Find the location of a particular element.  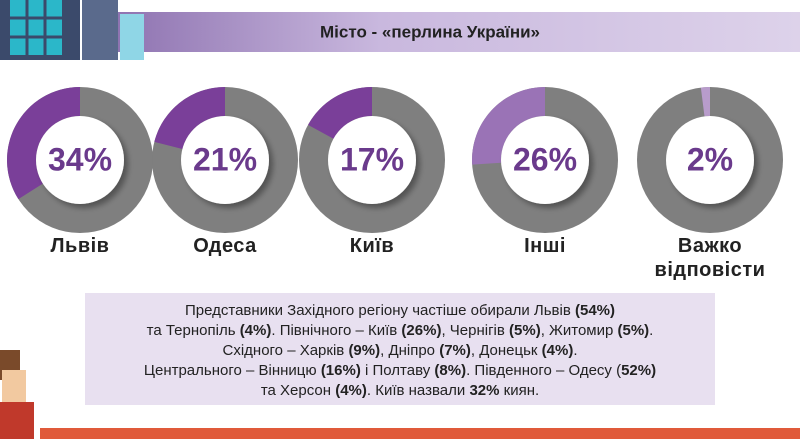

category-label: Київ is located at coordinates (372, 246).